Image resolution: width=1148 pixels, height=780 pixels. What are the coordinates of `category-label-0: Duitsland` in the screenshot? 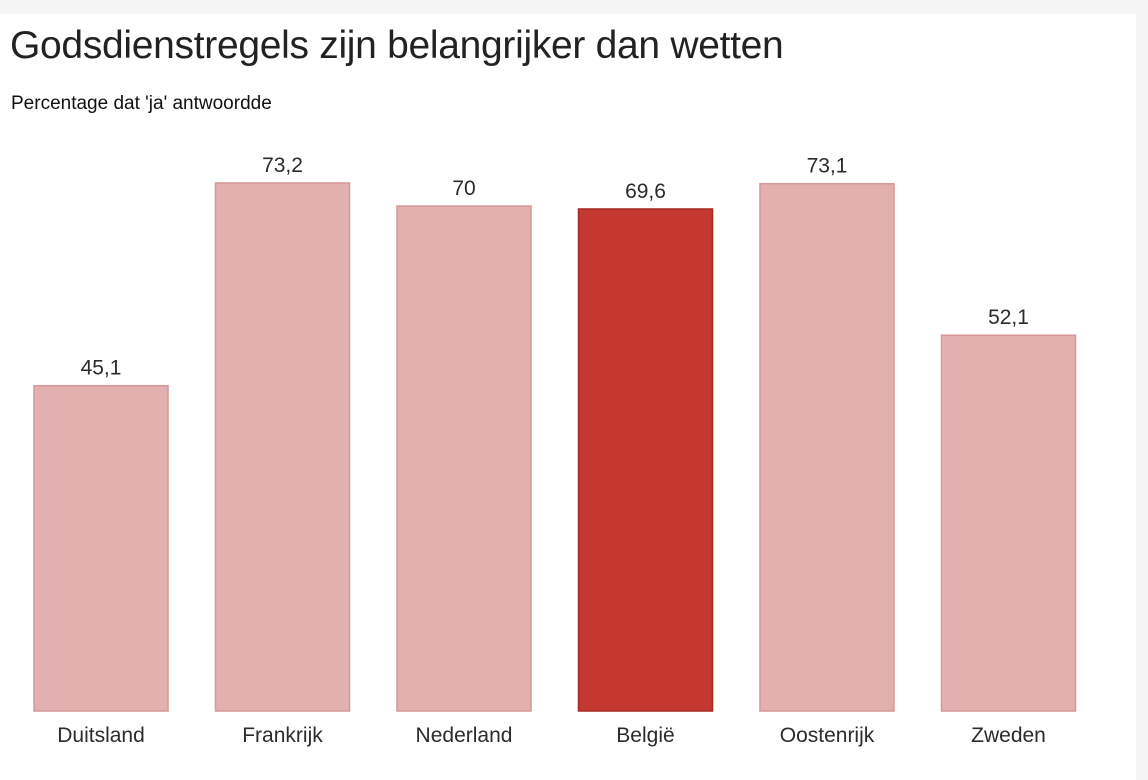 It's located at (101, 735).